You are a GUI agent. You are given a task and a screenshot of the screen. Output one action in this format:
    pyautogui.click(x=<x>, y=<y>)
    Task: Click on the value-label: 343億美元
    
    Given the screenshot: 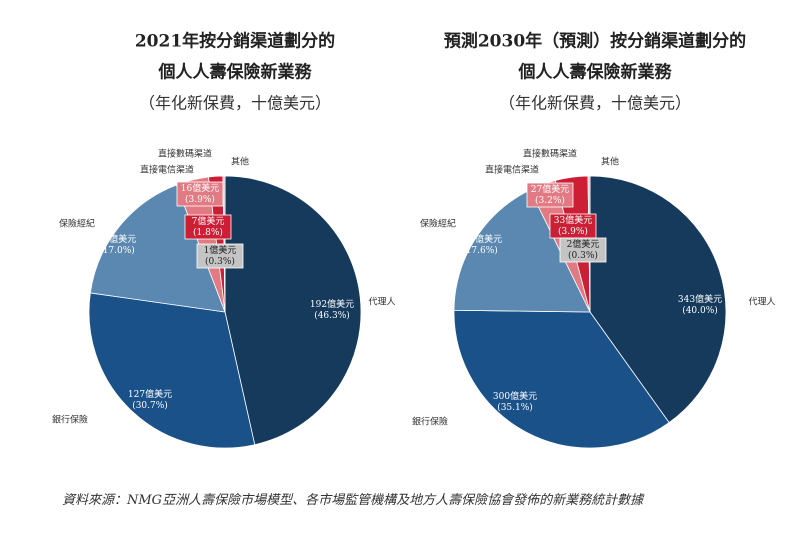 What is the action you would take?
    pyautogui.click(x=700, y=299)
    